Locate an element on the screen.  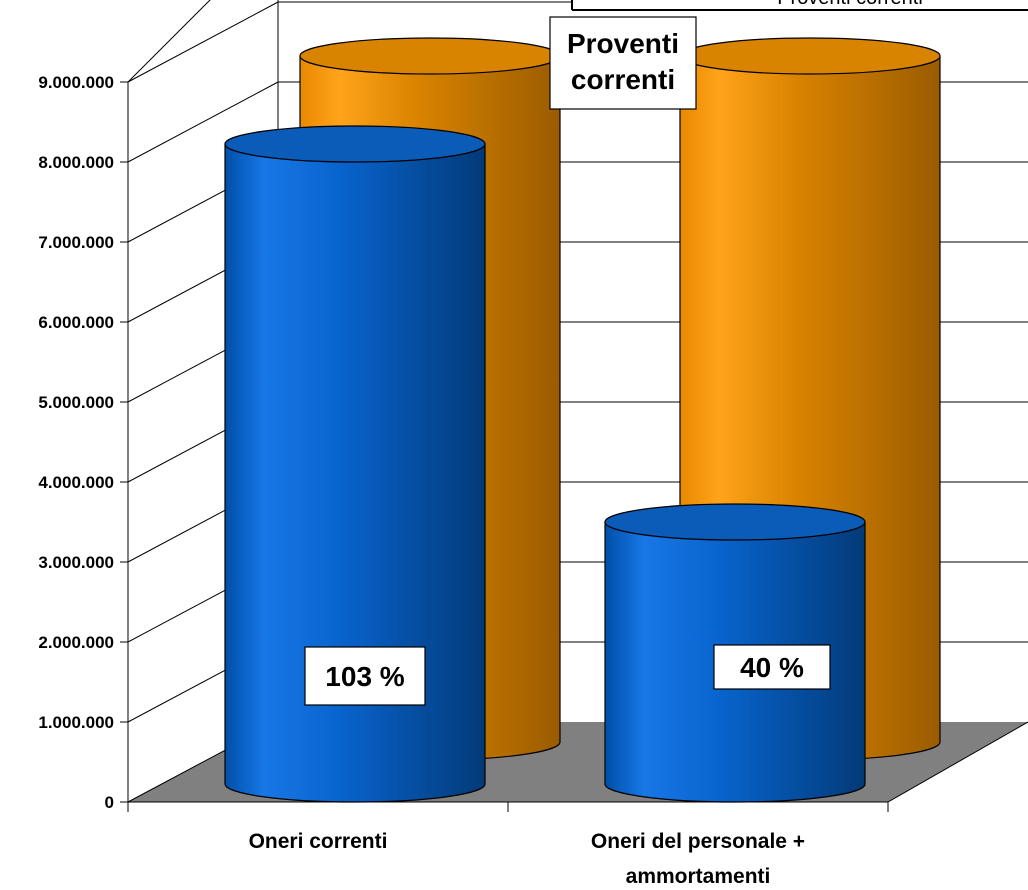
annotation-box is located at coordinates (623, 63).